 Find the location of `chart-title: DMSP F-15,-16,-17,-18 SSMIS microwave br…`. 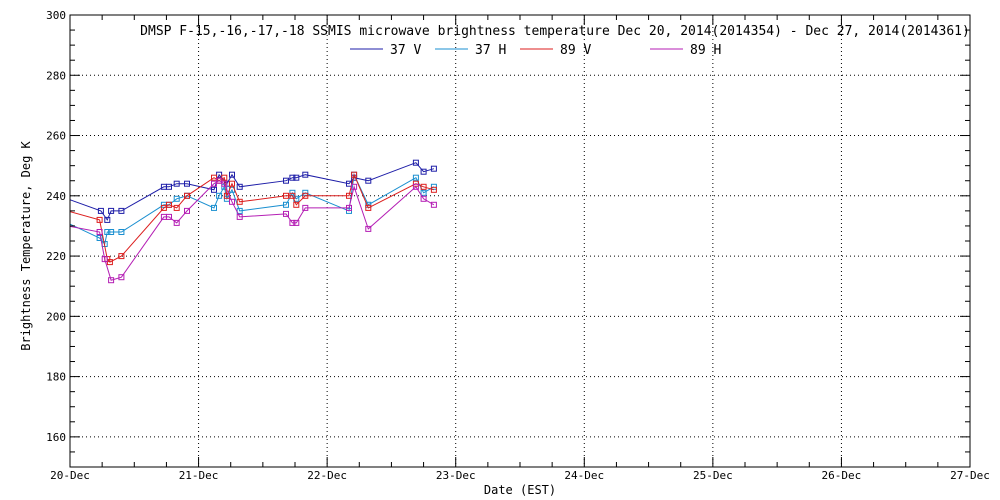

chart-title: DMSP F-15,-16,-17,-18 SSMIS microwave br… is located at coordinates (555, 31).